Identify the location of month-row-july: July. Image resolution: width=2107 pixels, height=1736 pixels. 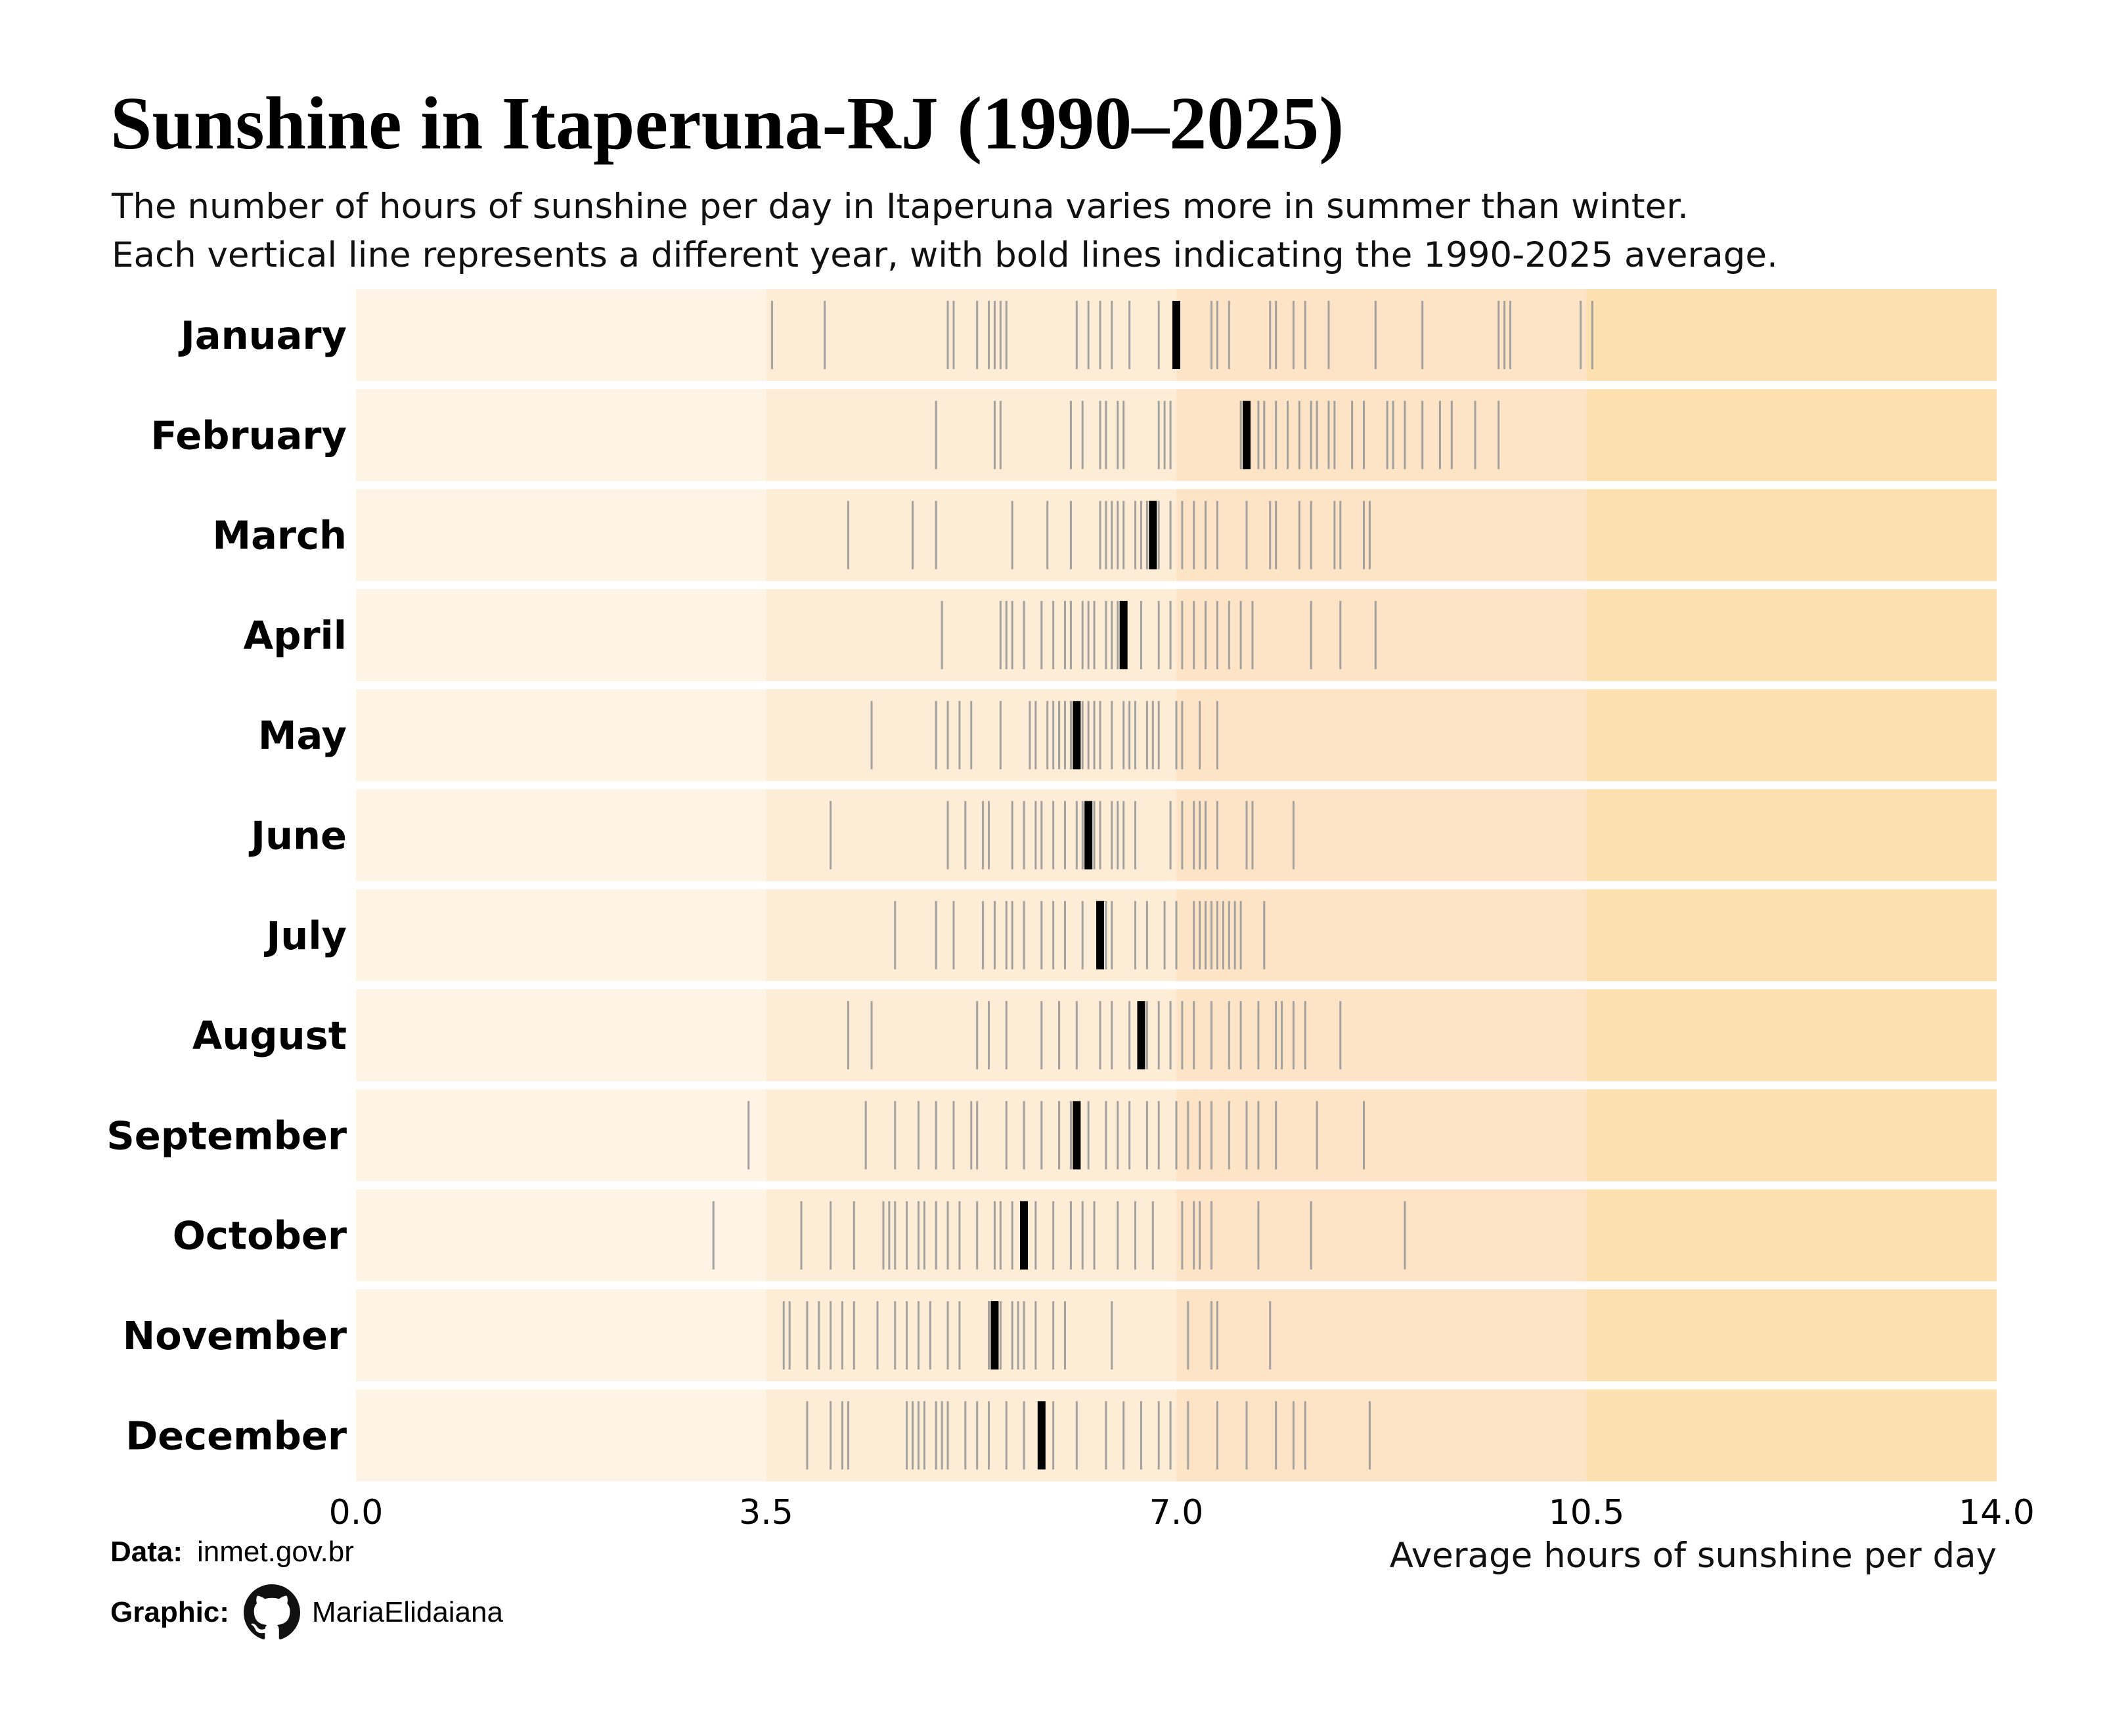
(1130, 935).